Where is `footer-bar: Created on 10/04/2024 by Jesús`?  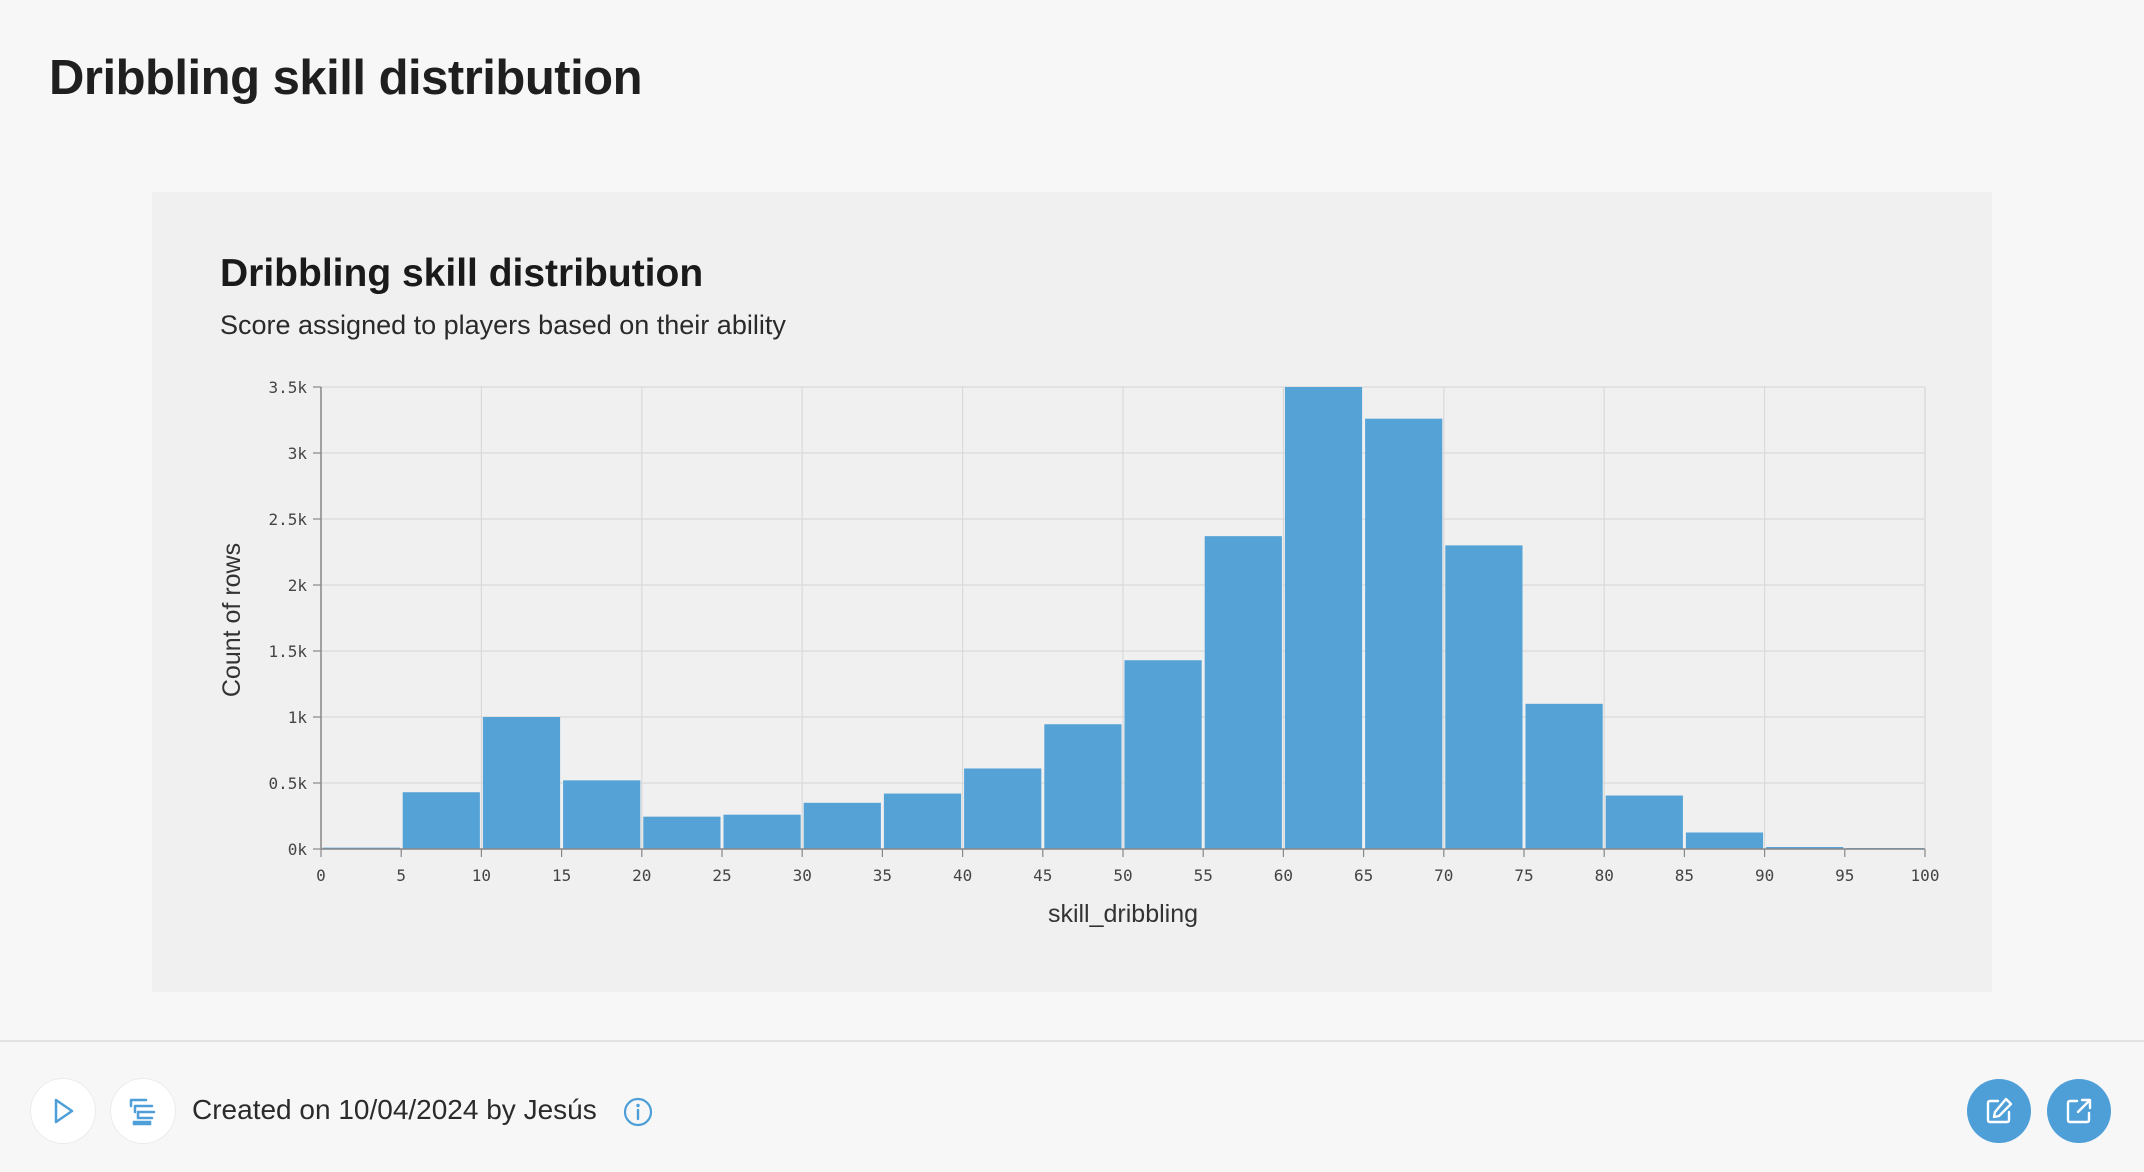
footer-bar: Created on 10/04/2024 by Jesús is located at coordinates (1072, 1106).